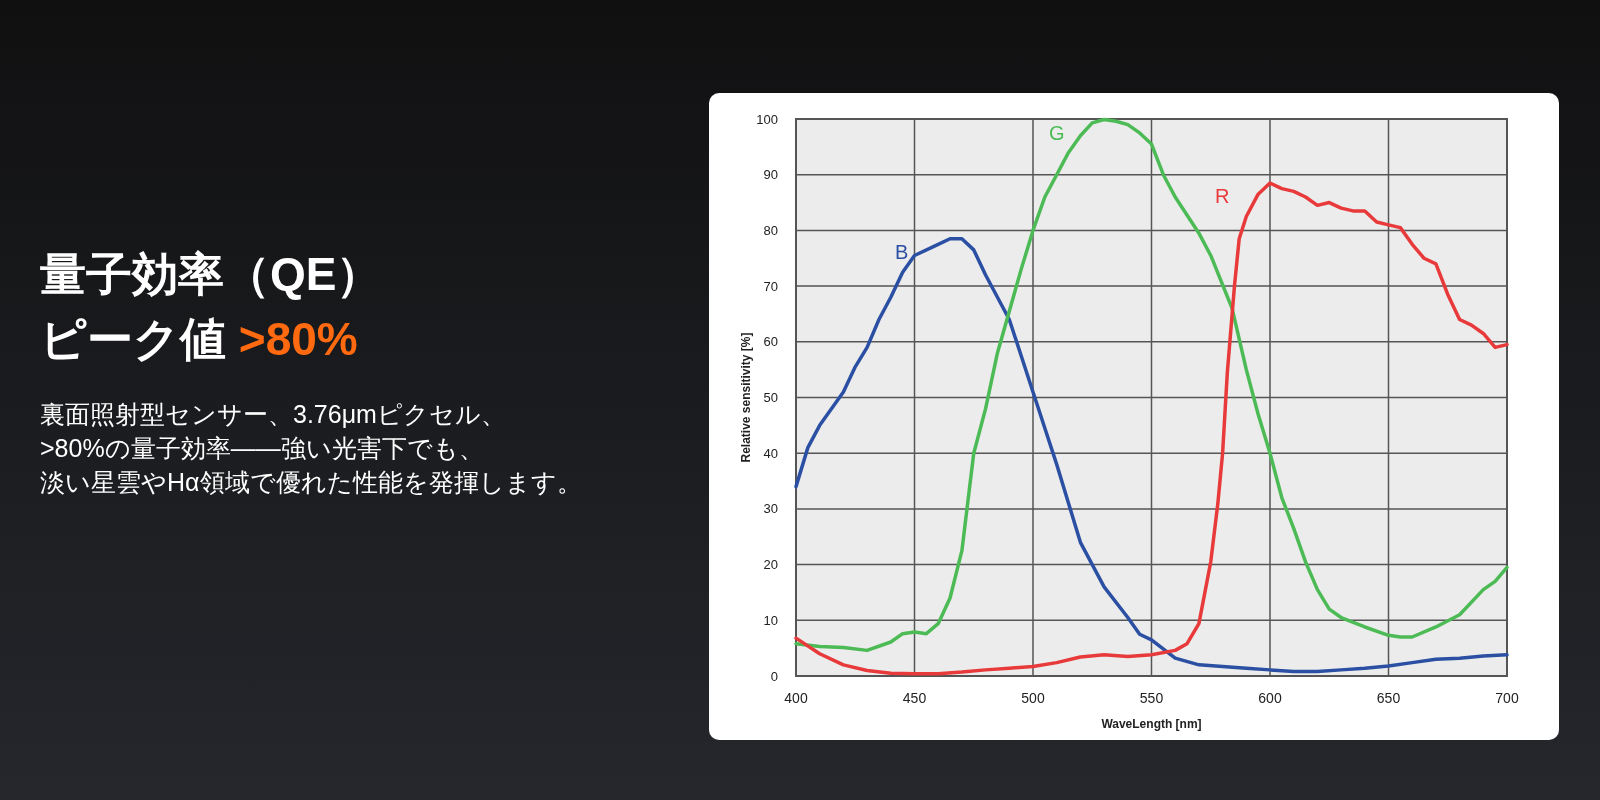 The height and width of the screenshot is (800, 1600). I want to click on x-tick-label: 500, so click(1033, 697).